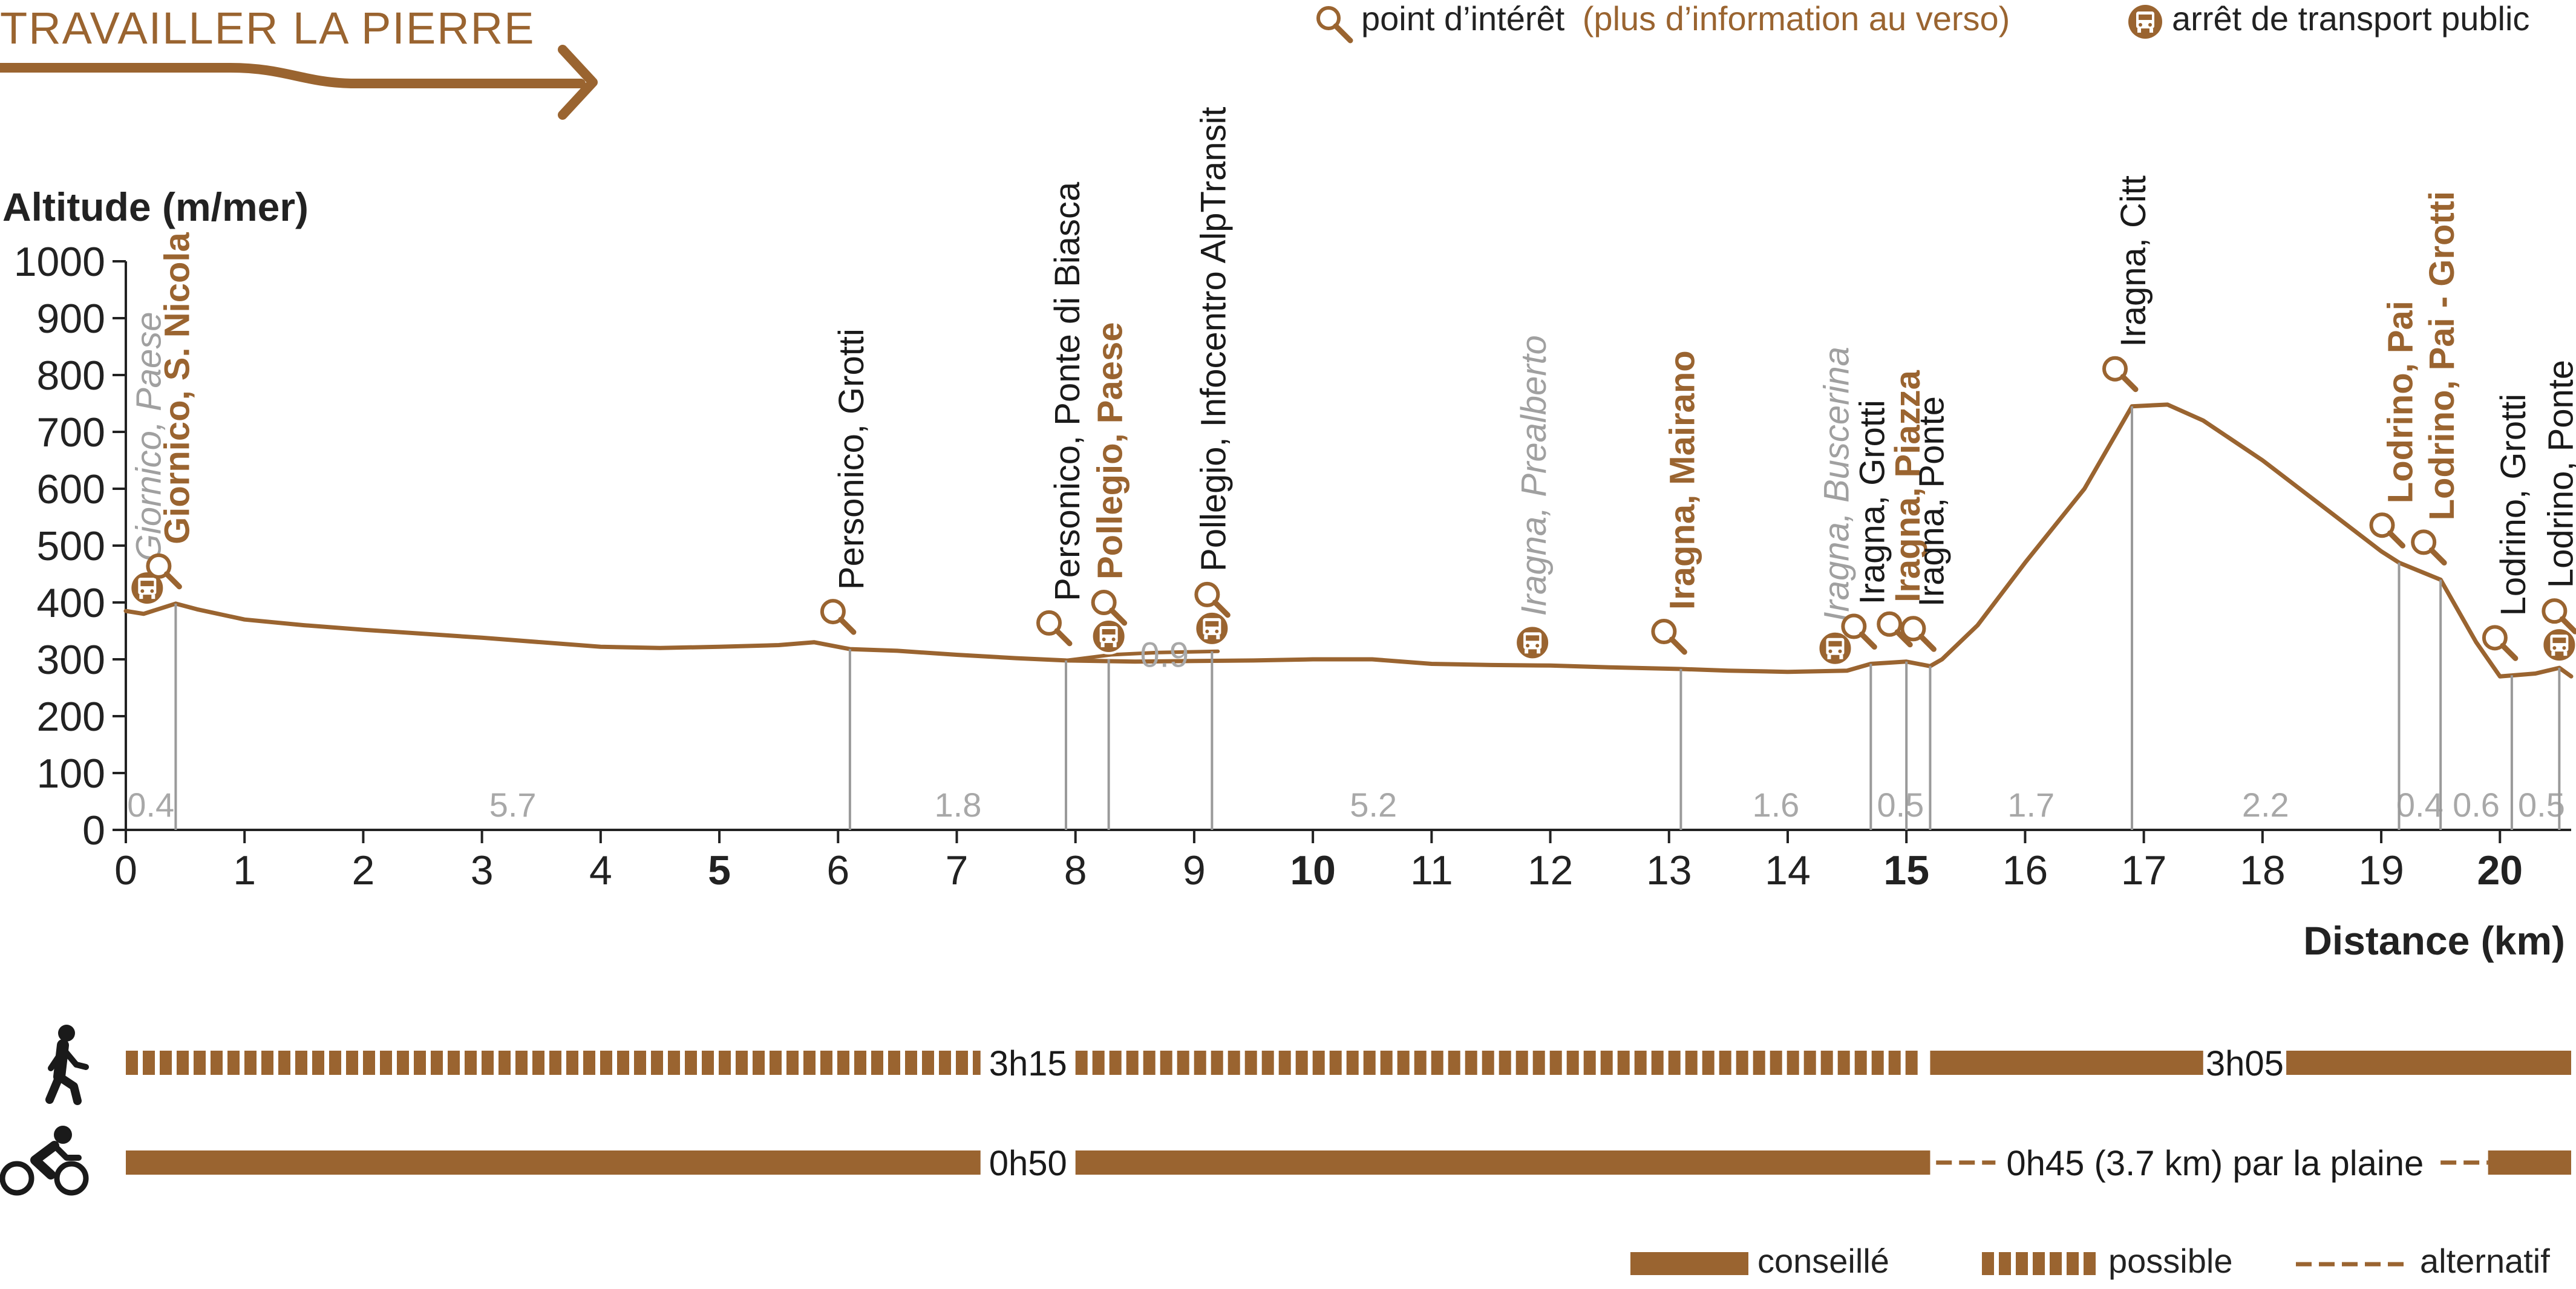 Image resolution: width=2576 pixels, height=1289 pixels. I want to click on x-tick-label: 18, so click(2263, 870).